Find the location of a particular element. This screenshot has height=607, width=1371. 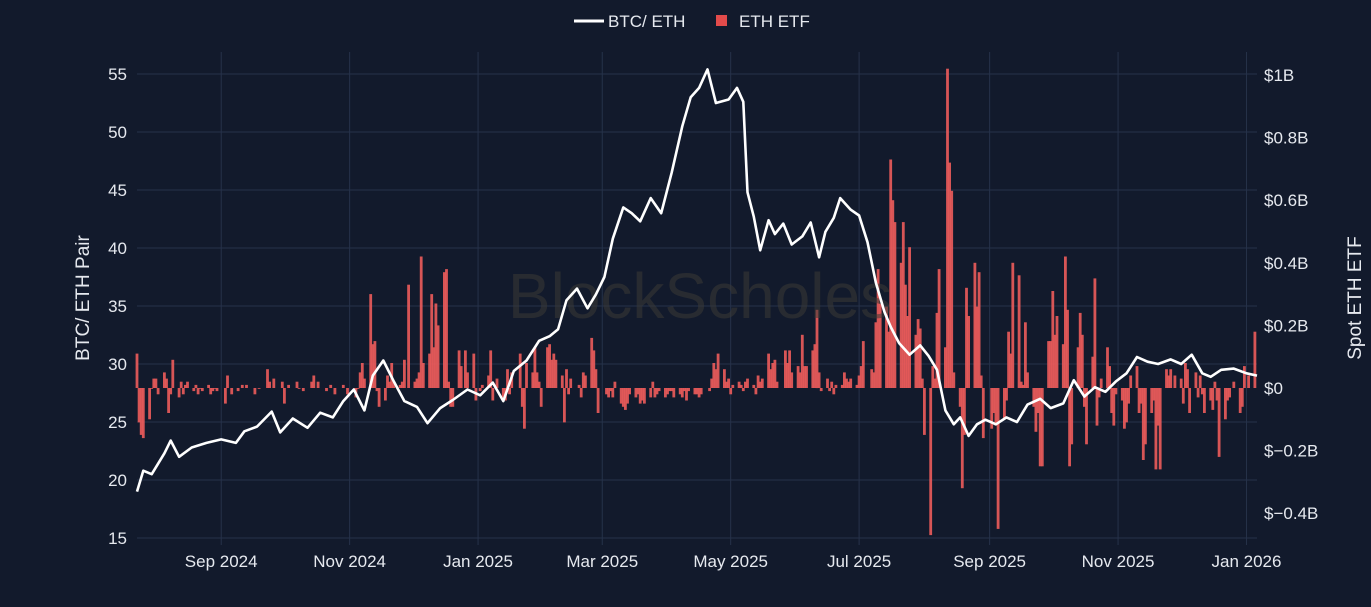

right-tick-label: $−0.2B is located at coordinates (1291, 451).